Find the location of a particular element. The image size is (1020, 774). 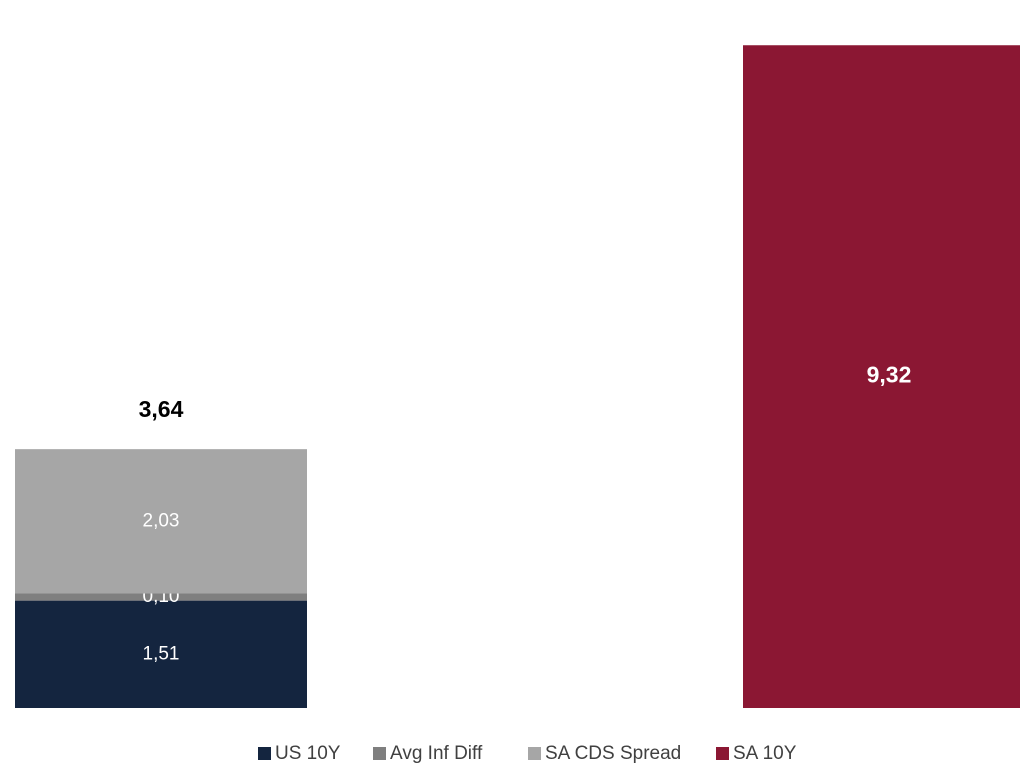

legend-item: Avg Inf Diff is located at coordinates (428, 753).